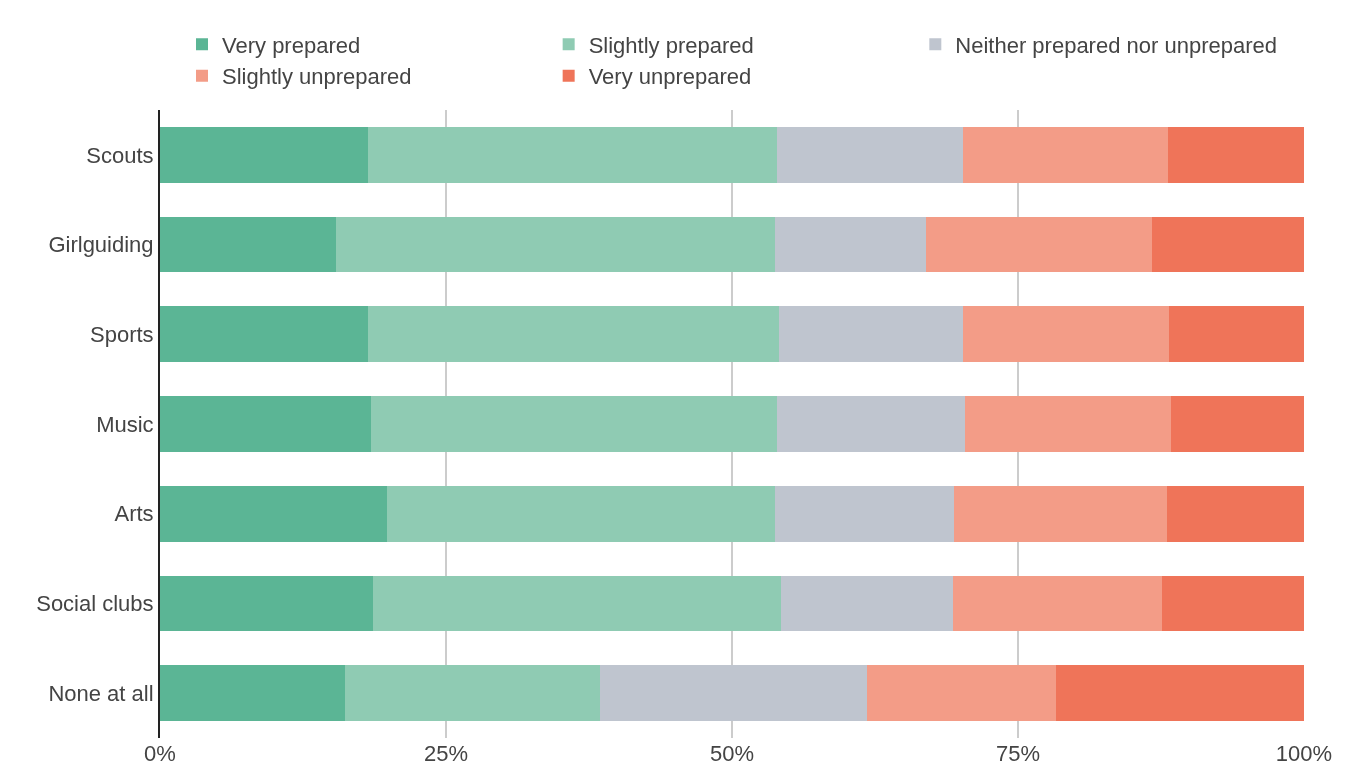  I want to click on x-tick-label: 25%, so click(446, 753).